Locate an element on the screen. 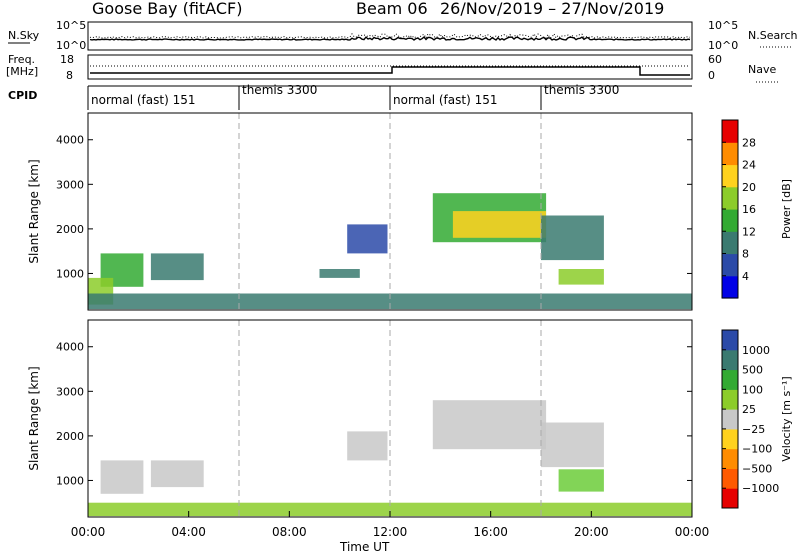 The height and width of the screenshot is (558, 800). noise-panel: N.Sky 10^5 10^0 10^5 10^0 N.Search is located at coordinates (403, 35).